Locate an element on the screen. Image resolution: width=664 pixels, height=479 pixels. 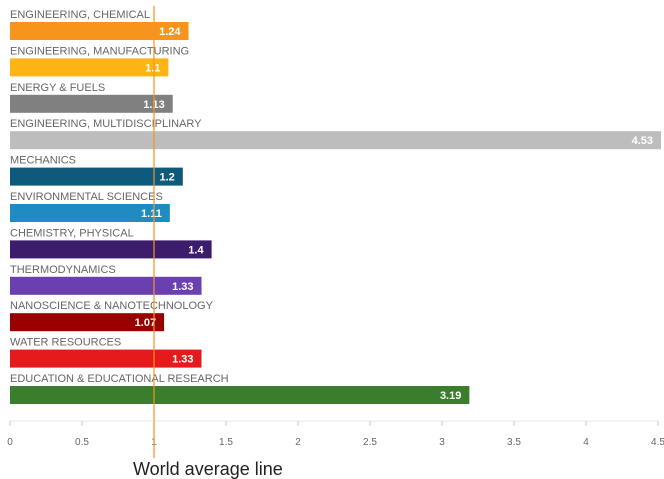
category-label: ENVIRONMENTAL SCIENCES is located at coordinates (86, 197).